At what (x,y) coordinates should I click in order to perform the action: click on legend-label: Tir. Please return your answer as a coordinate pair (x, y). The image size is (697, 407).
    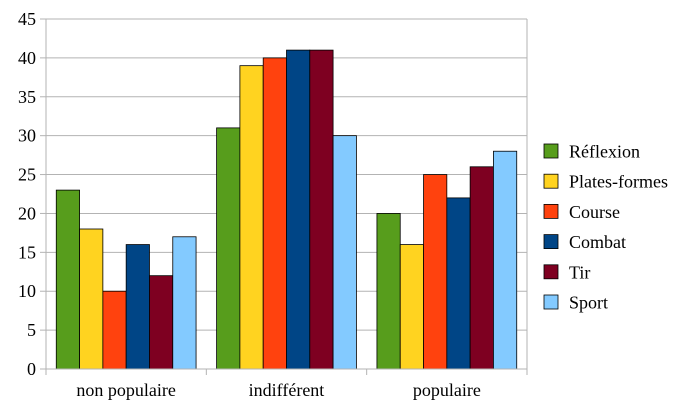
    Looking at the image, I should click on (579, 272).